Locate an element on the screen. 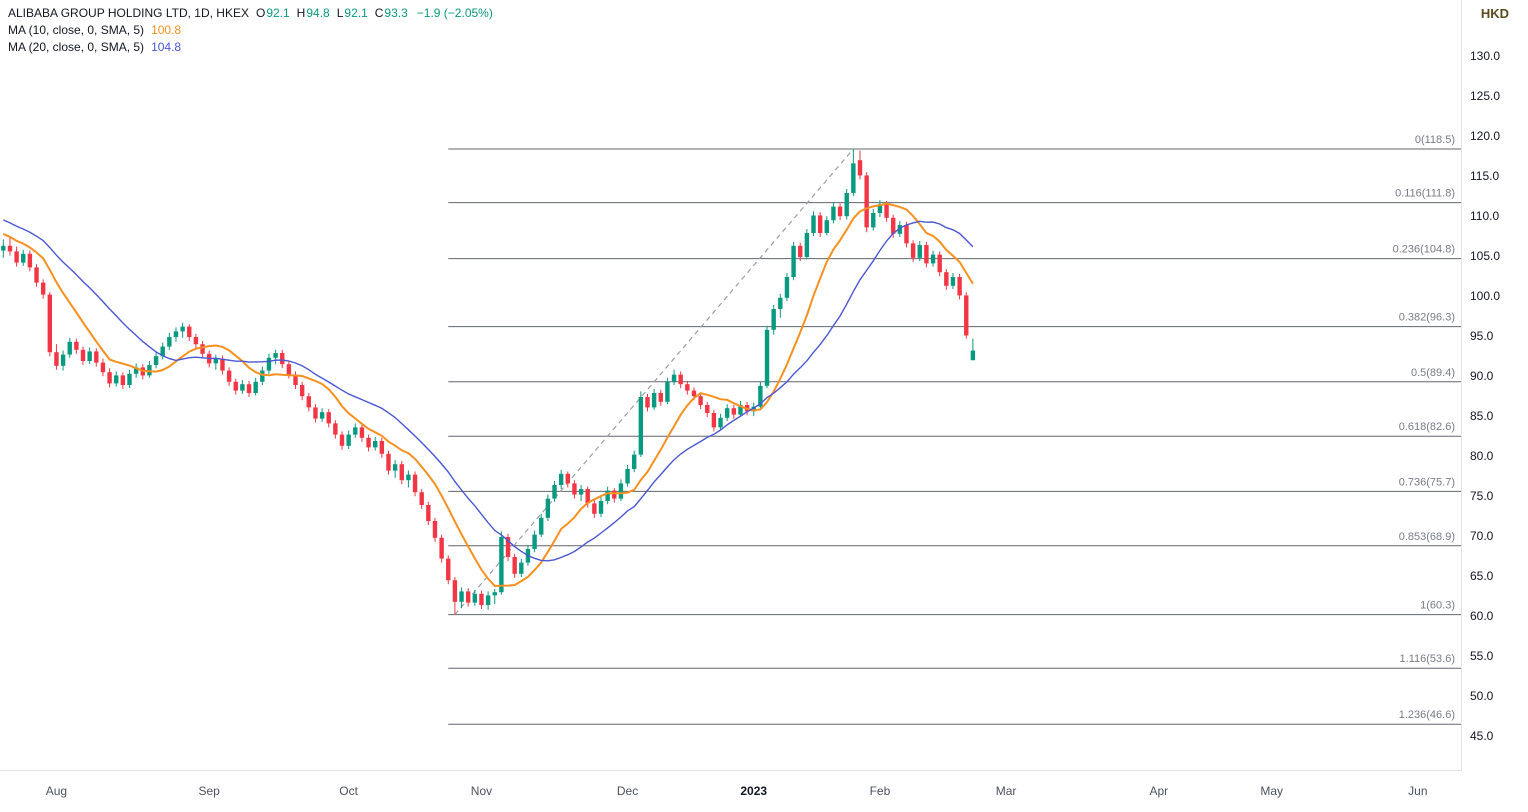 Image resolution: width=1528 pixels, height=812 pixels. fib-level-label: 0.853(68.9) is located at coordinates (1427, 537).